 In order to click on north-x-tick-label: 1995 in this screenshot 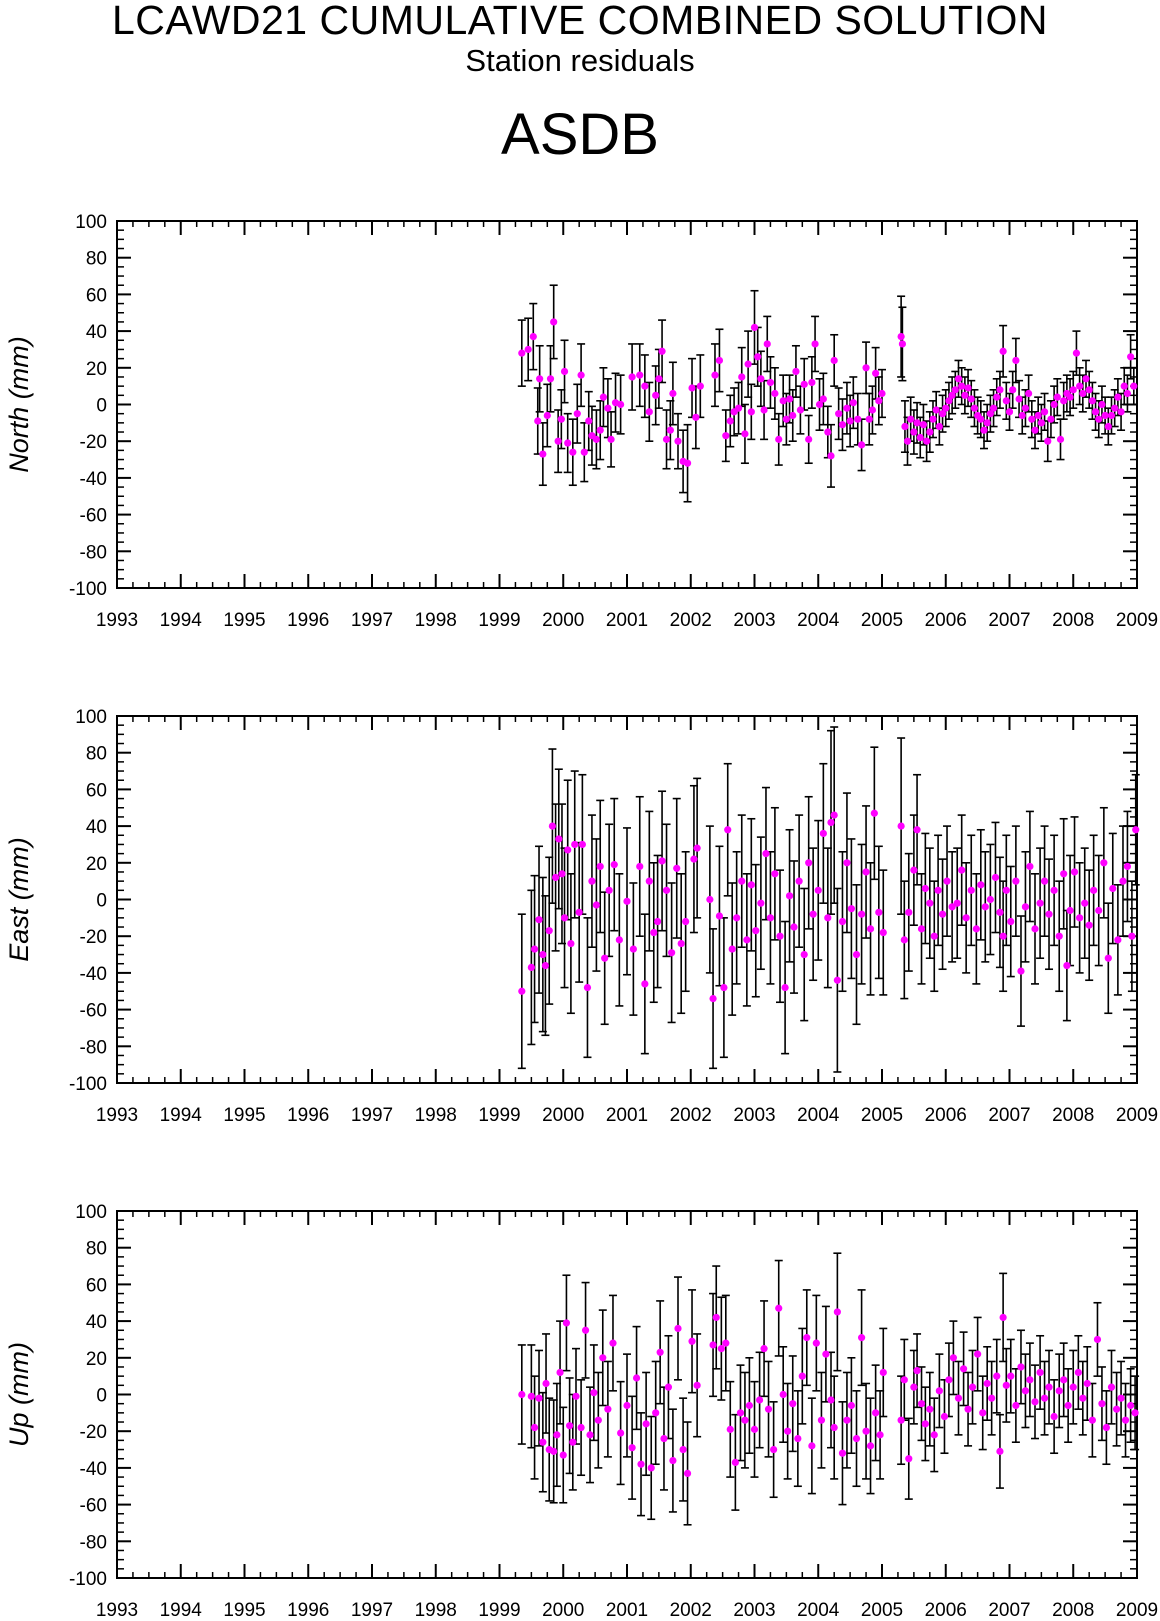, I will do `click(244, 620)`.